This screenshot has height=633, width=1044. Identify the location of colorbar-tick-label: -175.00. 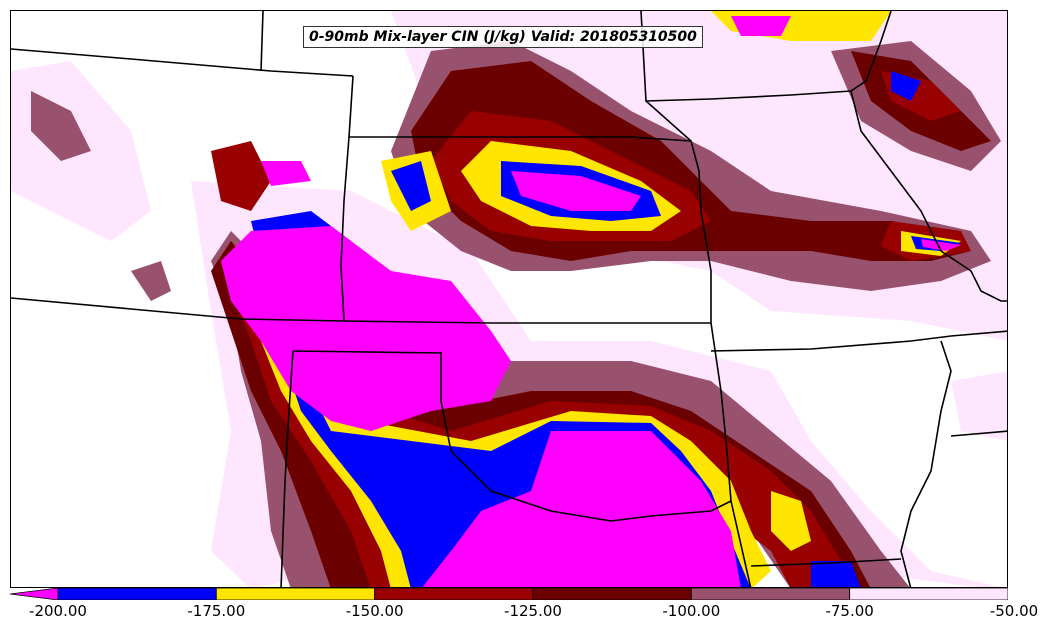
(216, 611).